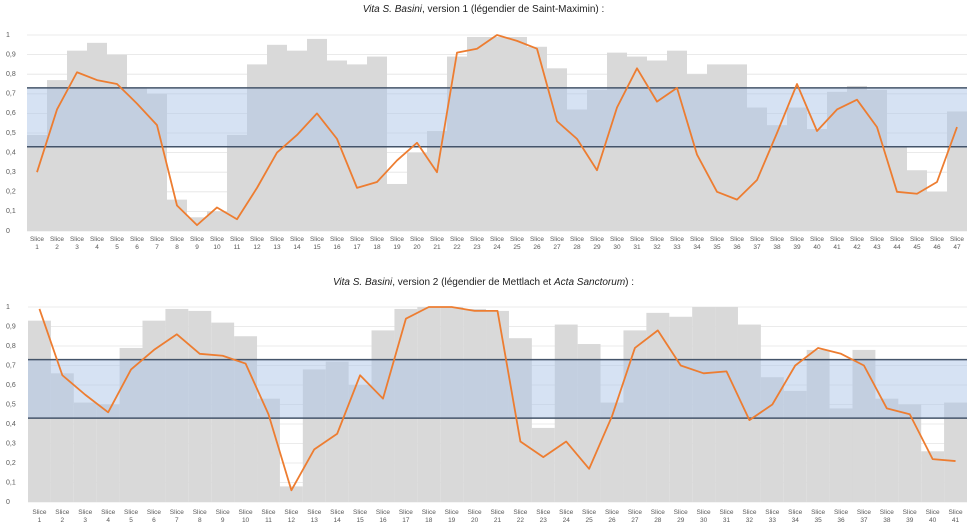 The image size is (967, 528). I want to click on x-tick-label: Slice 46, so click(937, 243).